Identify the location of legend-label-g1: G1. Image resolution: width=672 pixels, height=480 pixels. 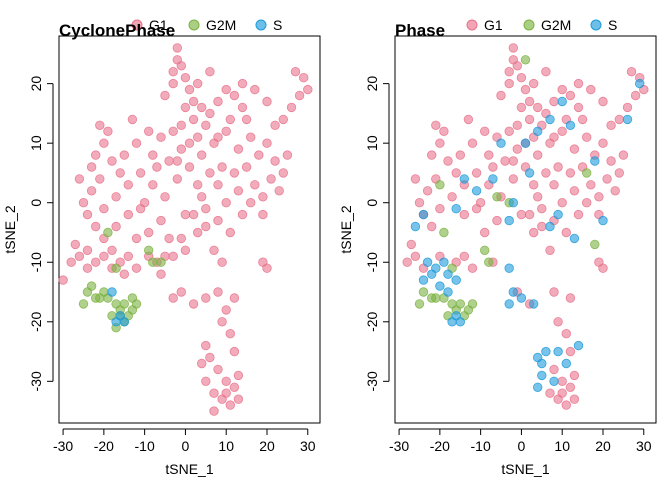
(158, 25).